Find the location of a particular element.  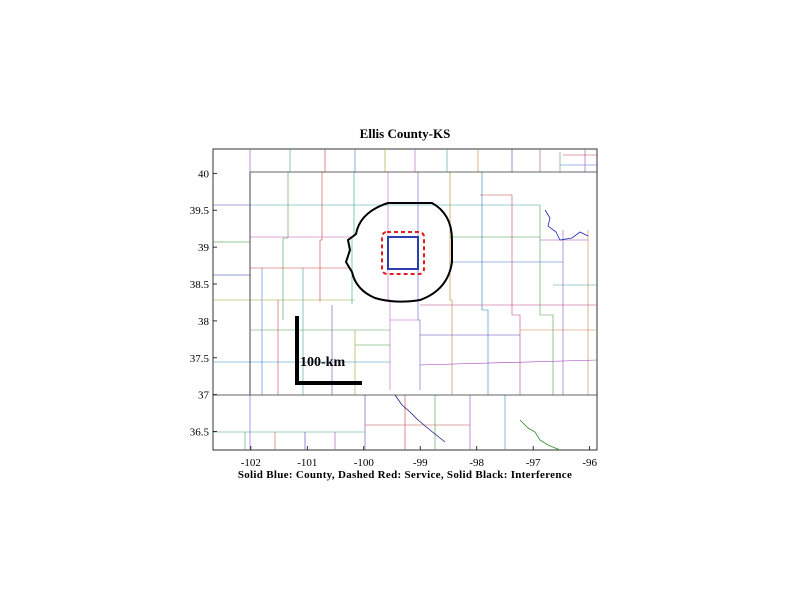

y-tick-label: 40 is located at coordinates (204, 174).